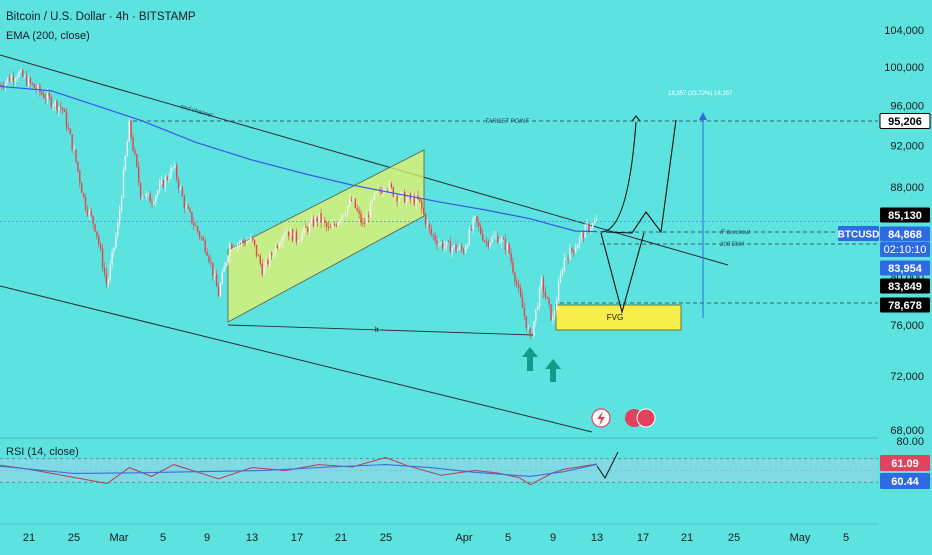 Image resolution: width=932 pixels, height=555 pixels. Describe the element at coordinates (646, 418) in the screenshot. I see `flag-event-icon` at that location.